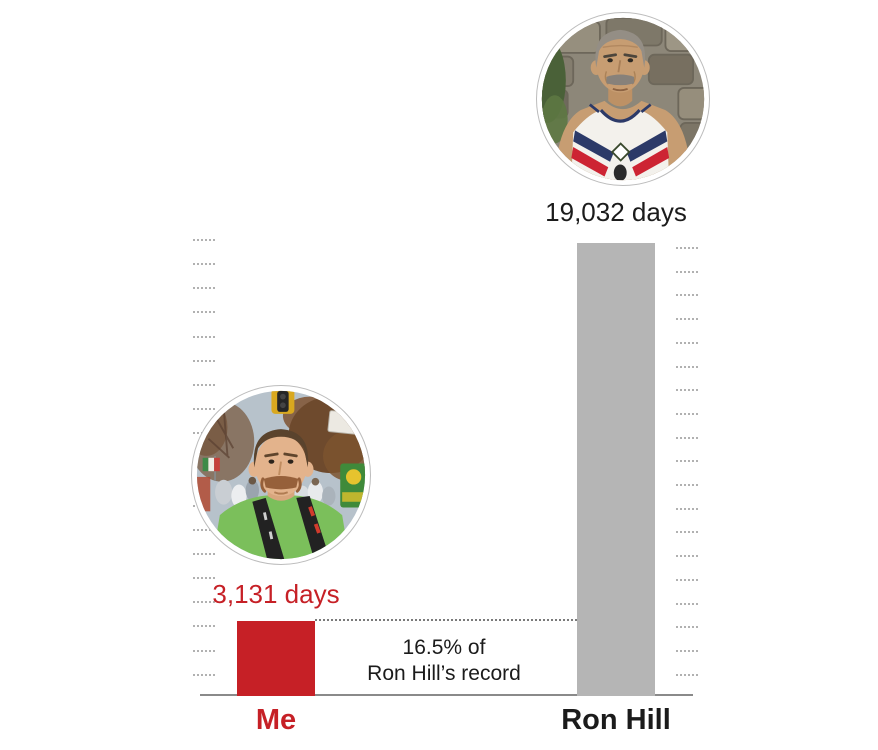 This screenshot has height=750, width=878. What do you see at coordinates (616, 720) in the screenshot?
I see `category-label-ron-hill: Ron Hill` at bounding box center [616, 720].